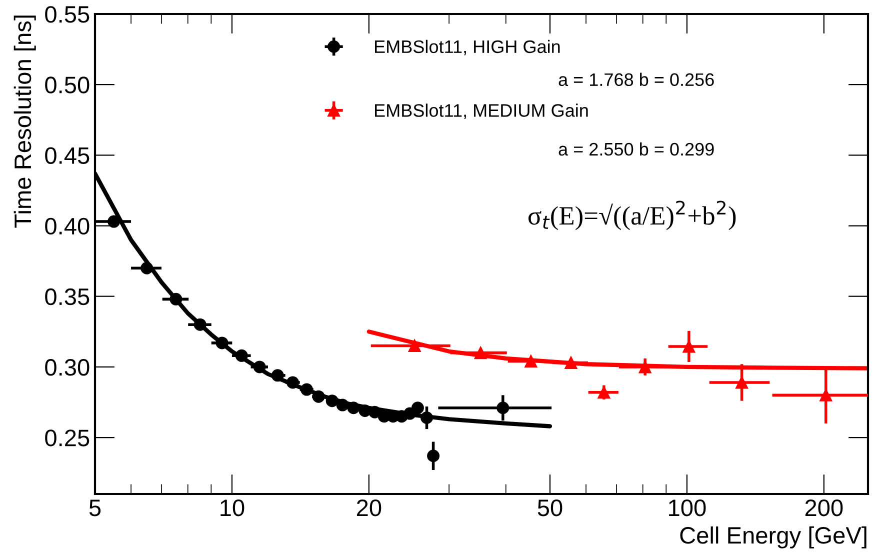 Image resolution: width=875 pixels, height=554 pixels. Describe the element at coordinates (25, 122) in the screenshot. I see `y-axis-title: Time Resolution [ns]` at that location.